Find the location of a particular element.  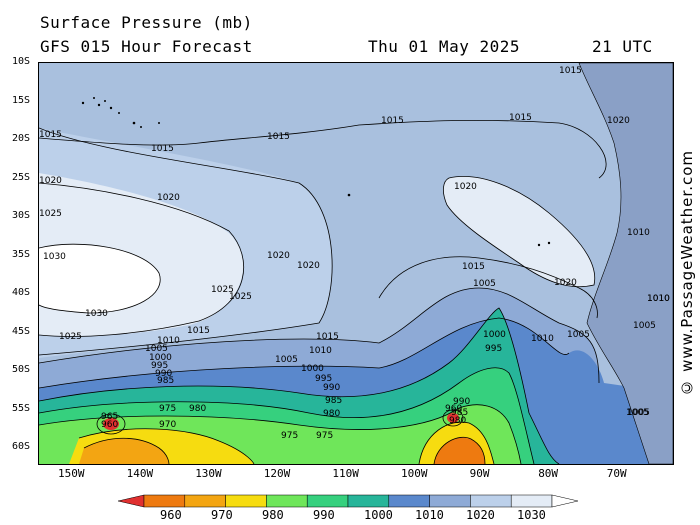

longitude-label: 140W is located at coordinates (140, 473).